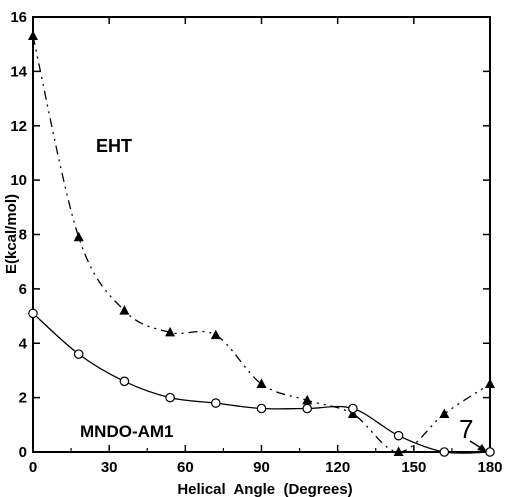 Image resolution: width=506 pixels, height=497 pixels. What do you see at coordinates (127, 431) in the screenshot?
I see `series-label-mndo-am1: MNDO-AM1` at bounding box center [127, 431].